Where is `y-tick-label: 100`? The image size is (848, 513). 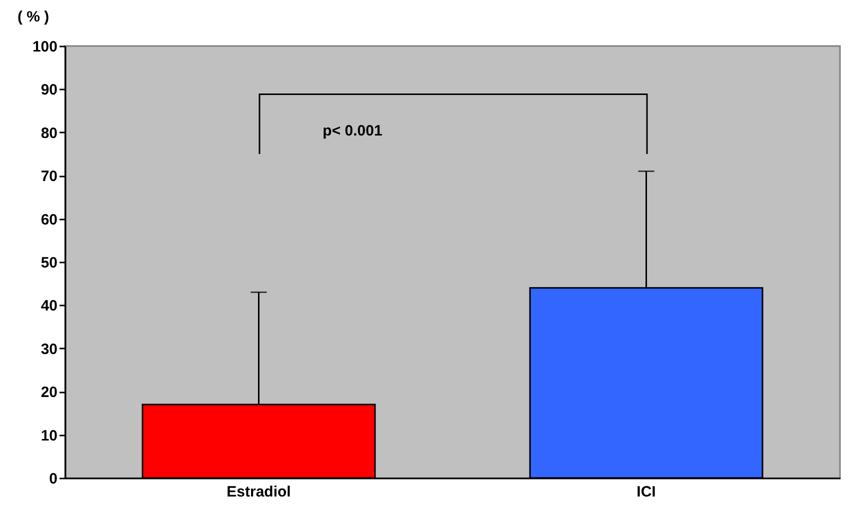 y-tick-label: 100 is located at coordinates (45, 47).